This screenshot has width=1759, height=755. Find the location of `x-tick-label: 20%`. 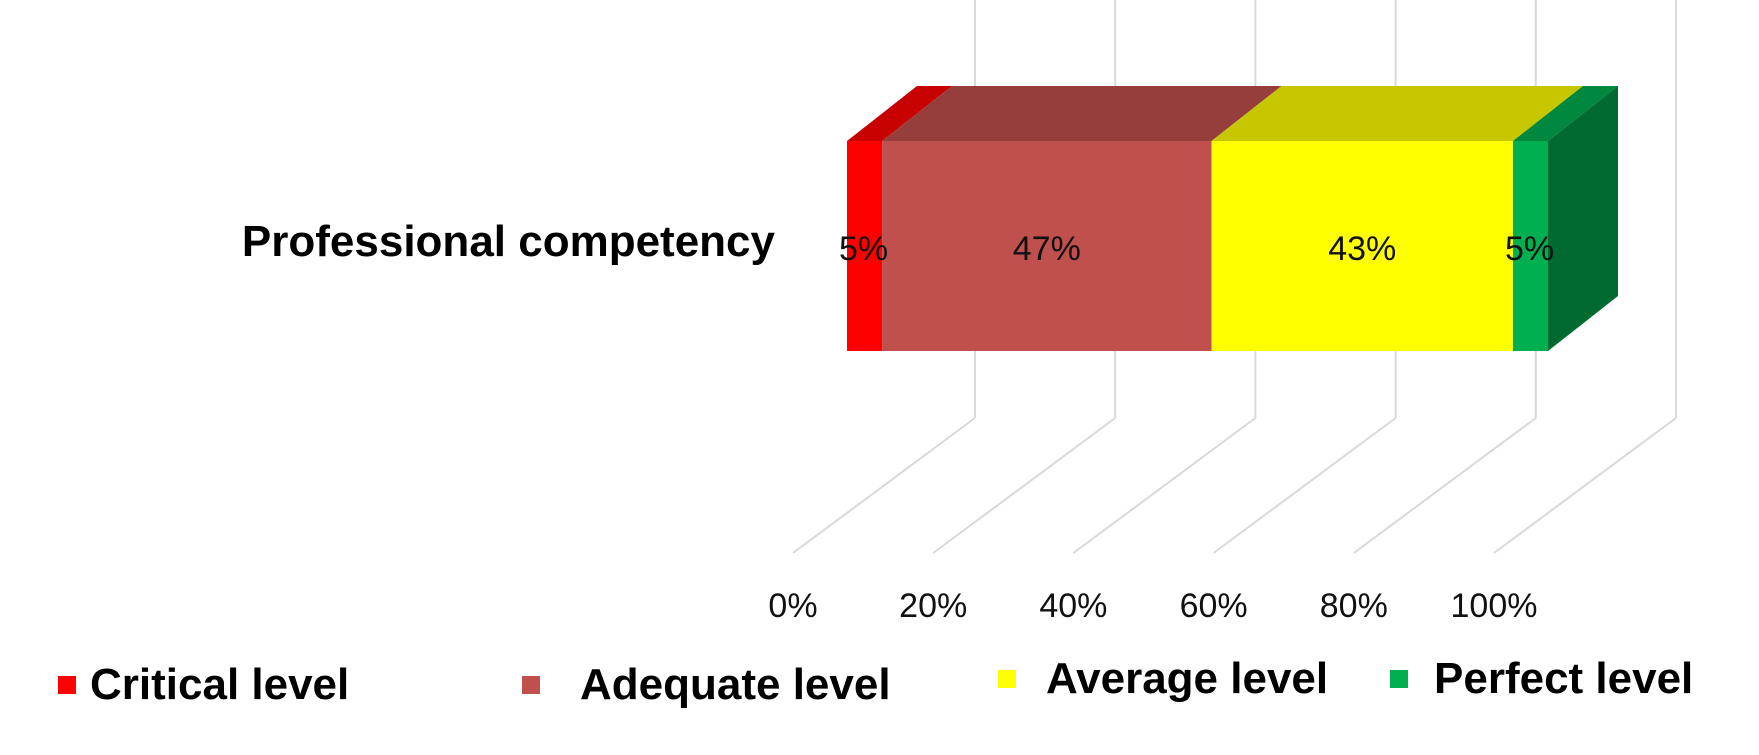

x-tick-label: 20% is located at coordinates (933, 606).